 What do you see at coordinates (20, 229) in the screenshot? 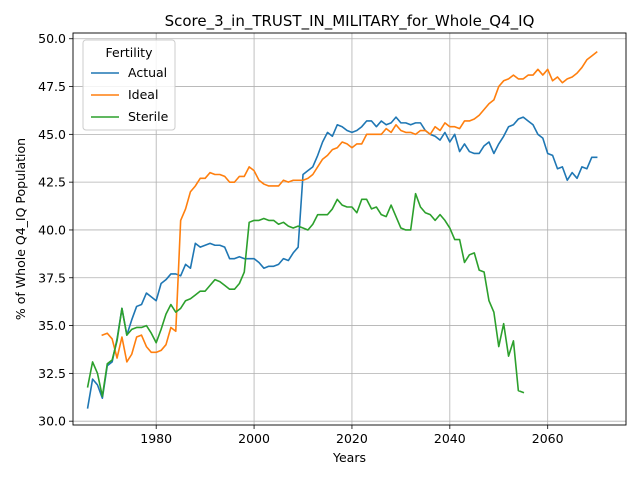
I see `y-axis-label: % of Whole Q4_IQ Population` at bounding box center [20, 229].